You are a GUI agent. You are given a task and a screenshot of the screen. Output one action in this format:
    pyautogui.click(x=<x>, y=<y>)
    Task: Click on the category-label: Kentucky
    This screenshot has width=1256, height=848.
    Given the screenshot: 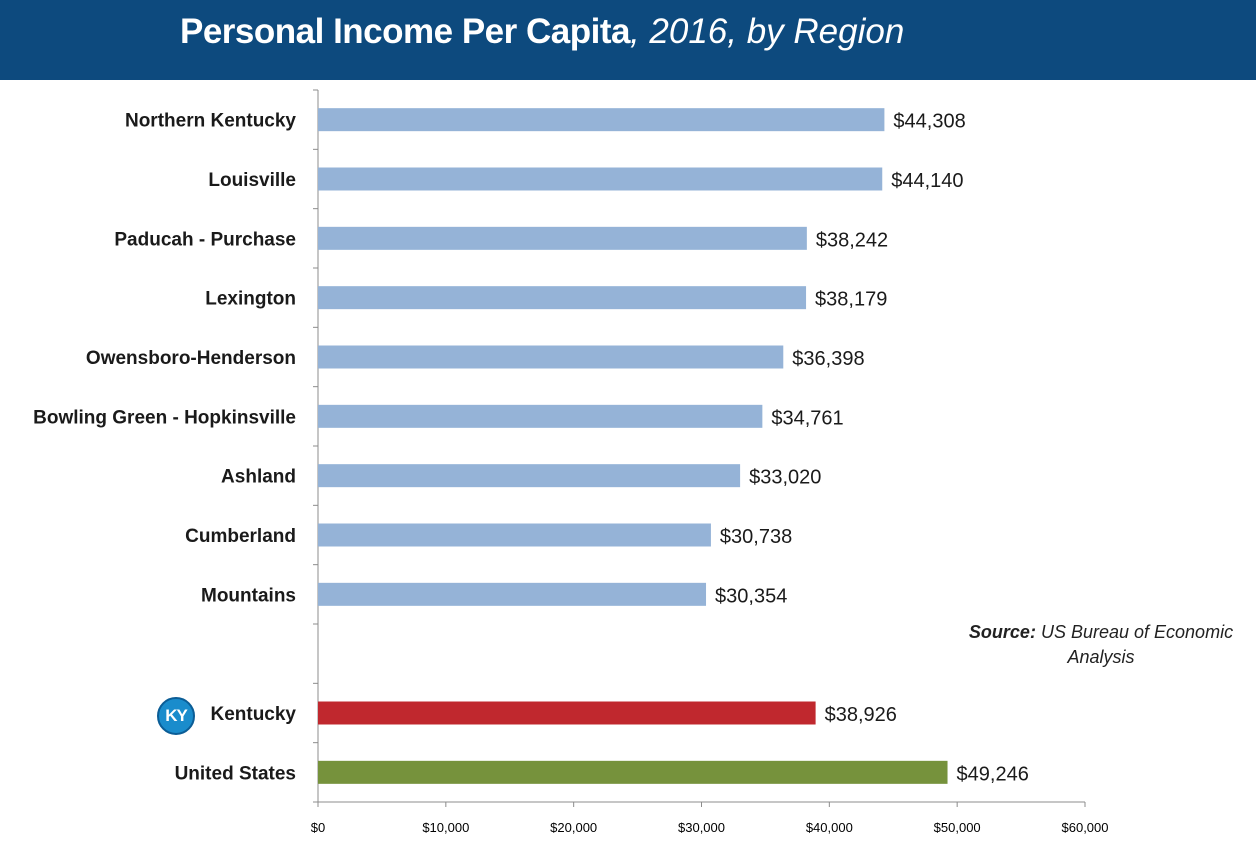 What is the action you would take?
    pyautogui.click(x=253, y=714)
    